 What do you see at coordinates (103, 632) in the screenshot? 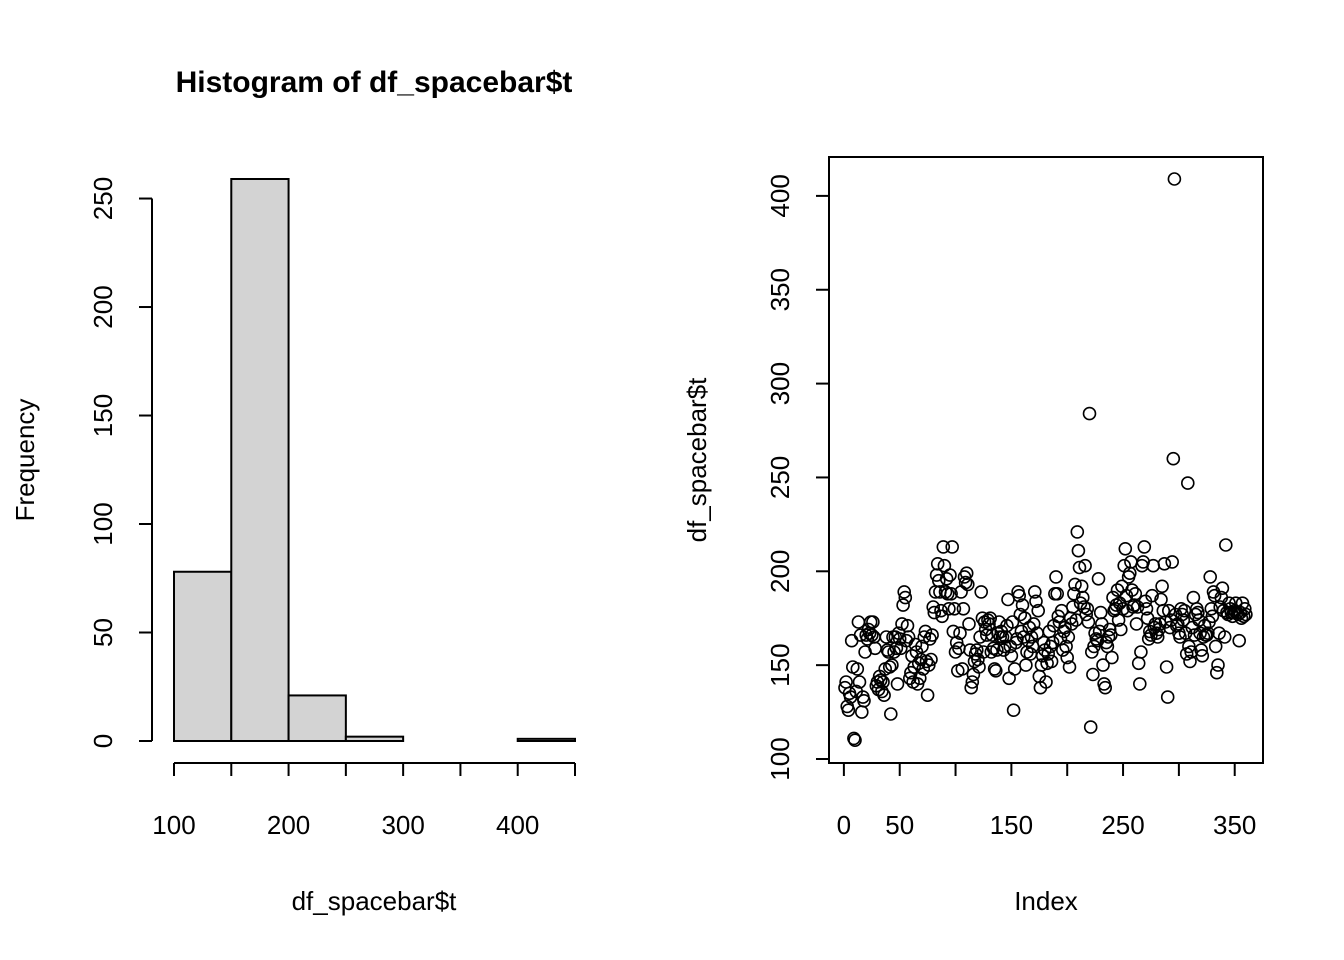
I see `histogram-y-tick-label: 50` at bounding box center [103, 632].